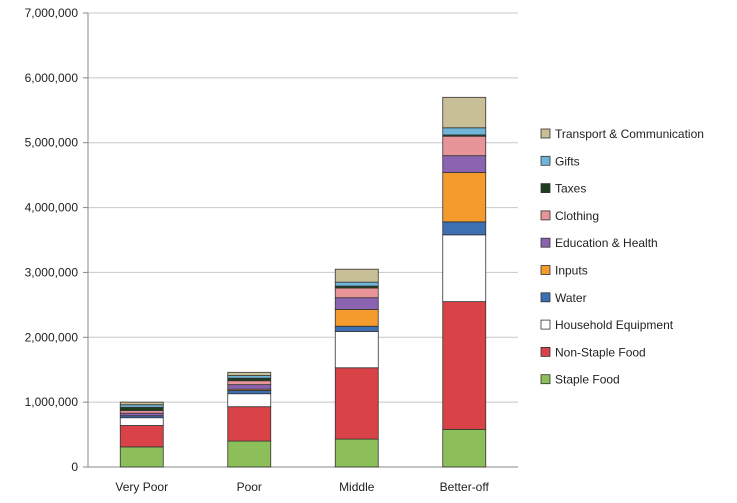  What do you see at coordinates (52, 402) in the screenshot?
I see `y-tick-label: 1,000,000` at bounding box center [52, 402].